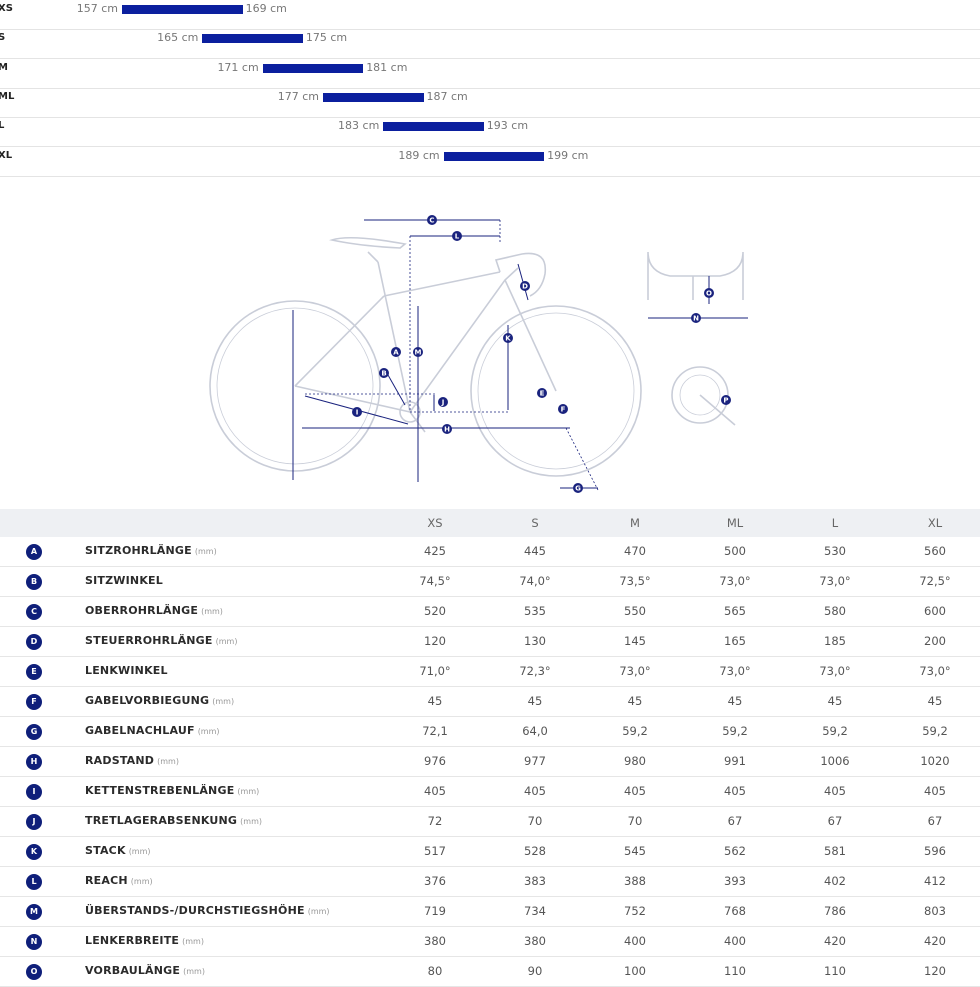 This screenshot has width=980, height=987. I want to click on measurement-value: 991, so click(735, 761).